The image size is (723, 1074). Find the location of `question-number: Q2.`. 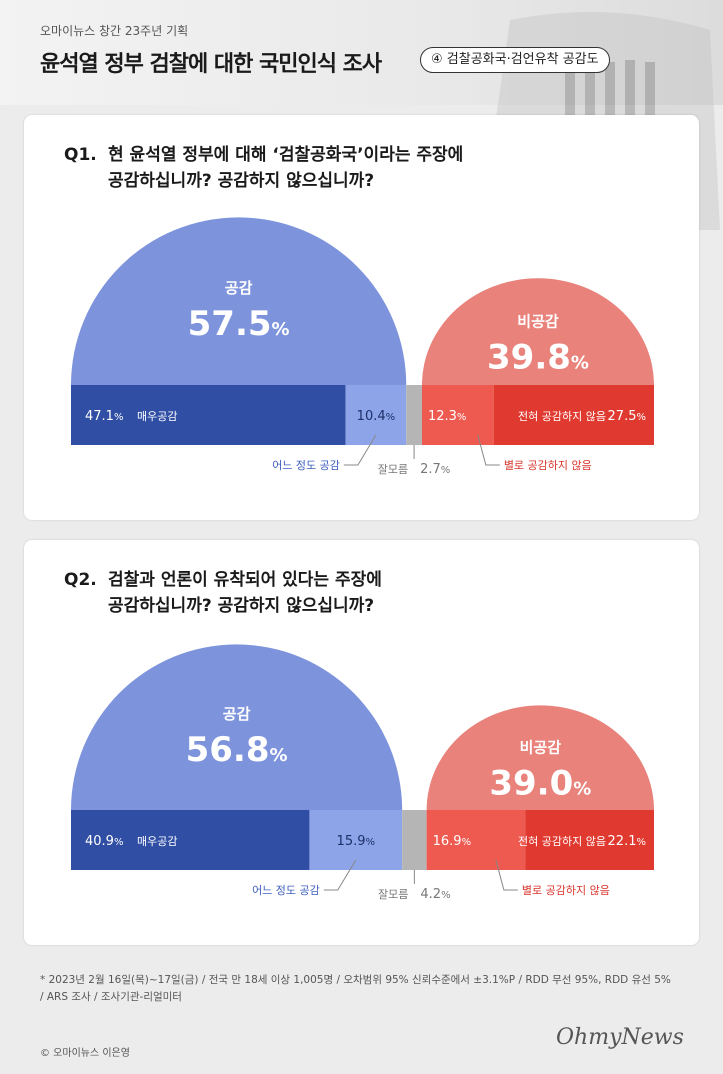

question-number: Q2. is located at coordinates (80, 580).